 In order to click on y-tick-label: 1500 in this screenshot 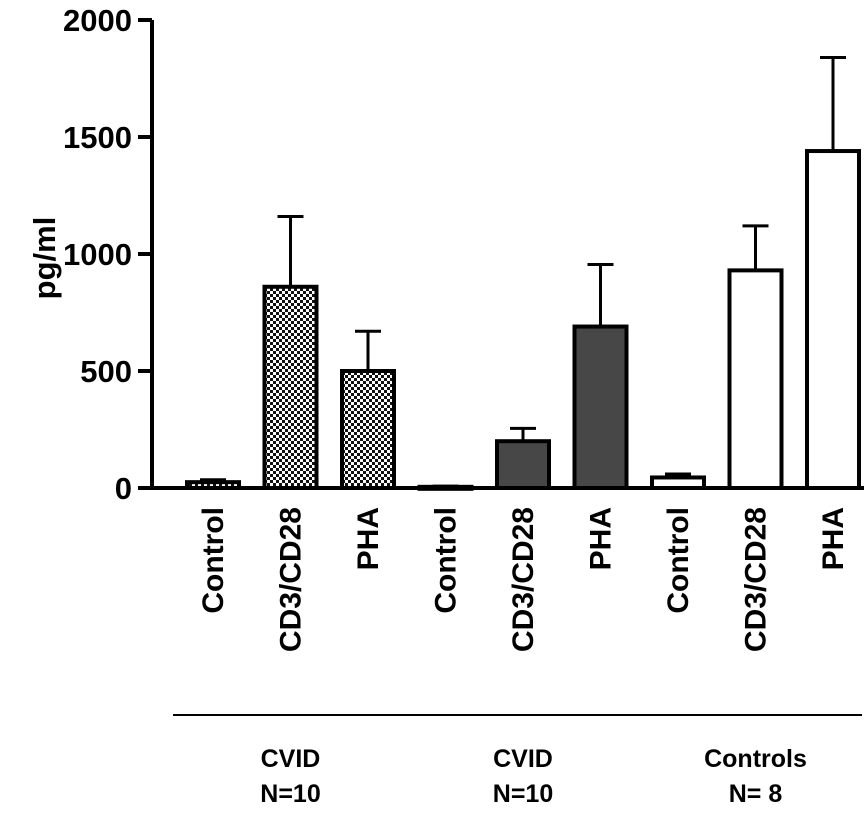, I will do `click(97, 137)`.